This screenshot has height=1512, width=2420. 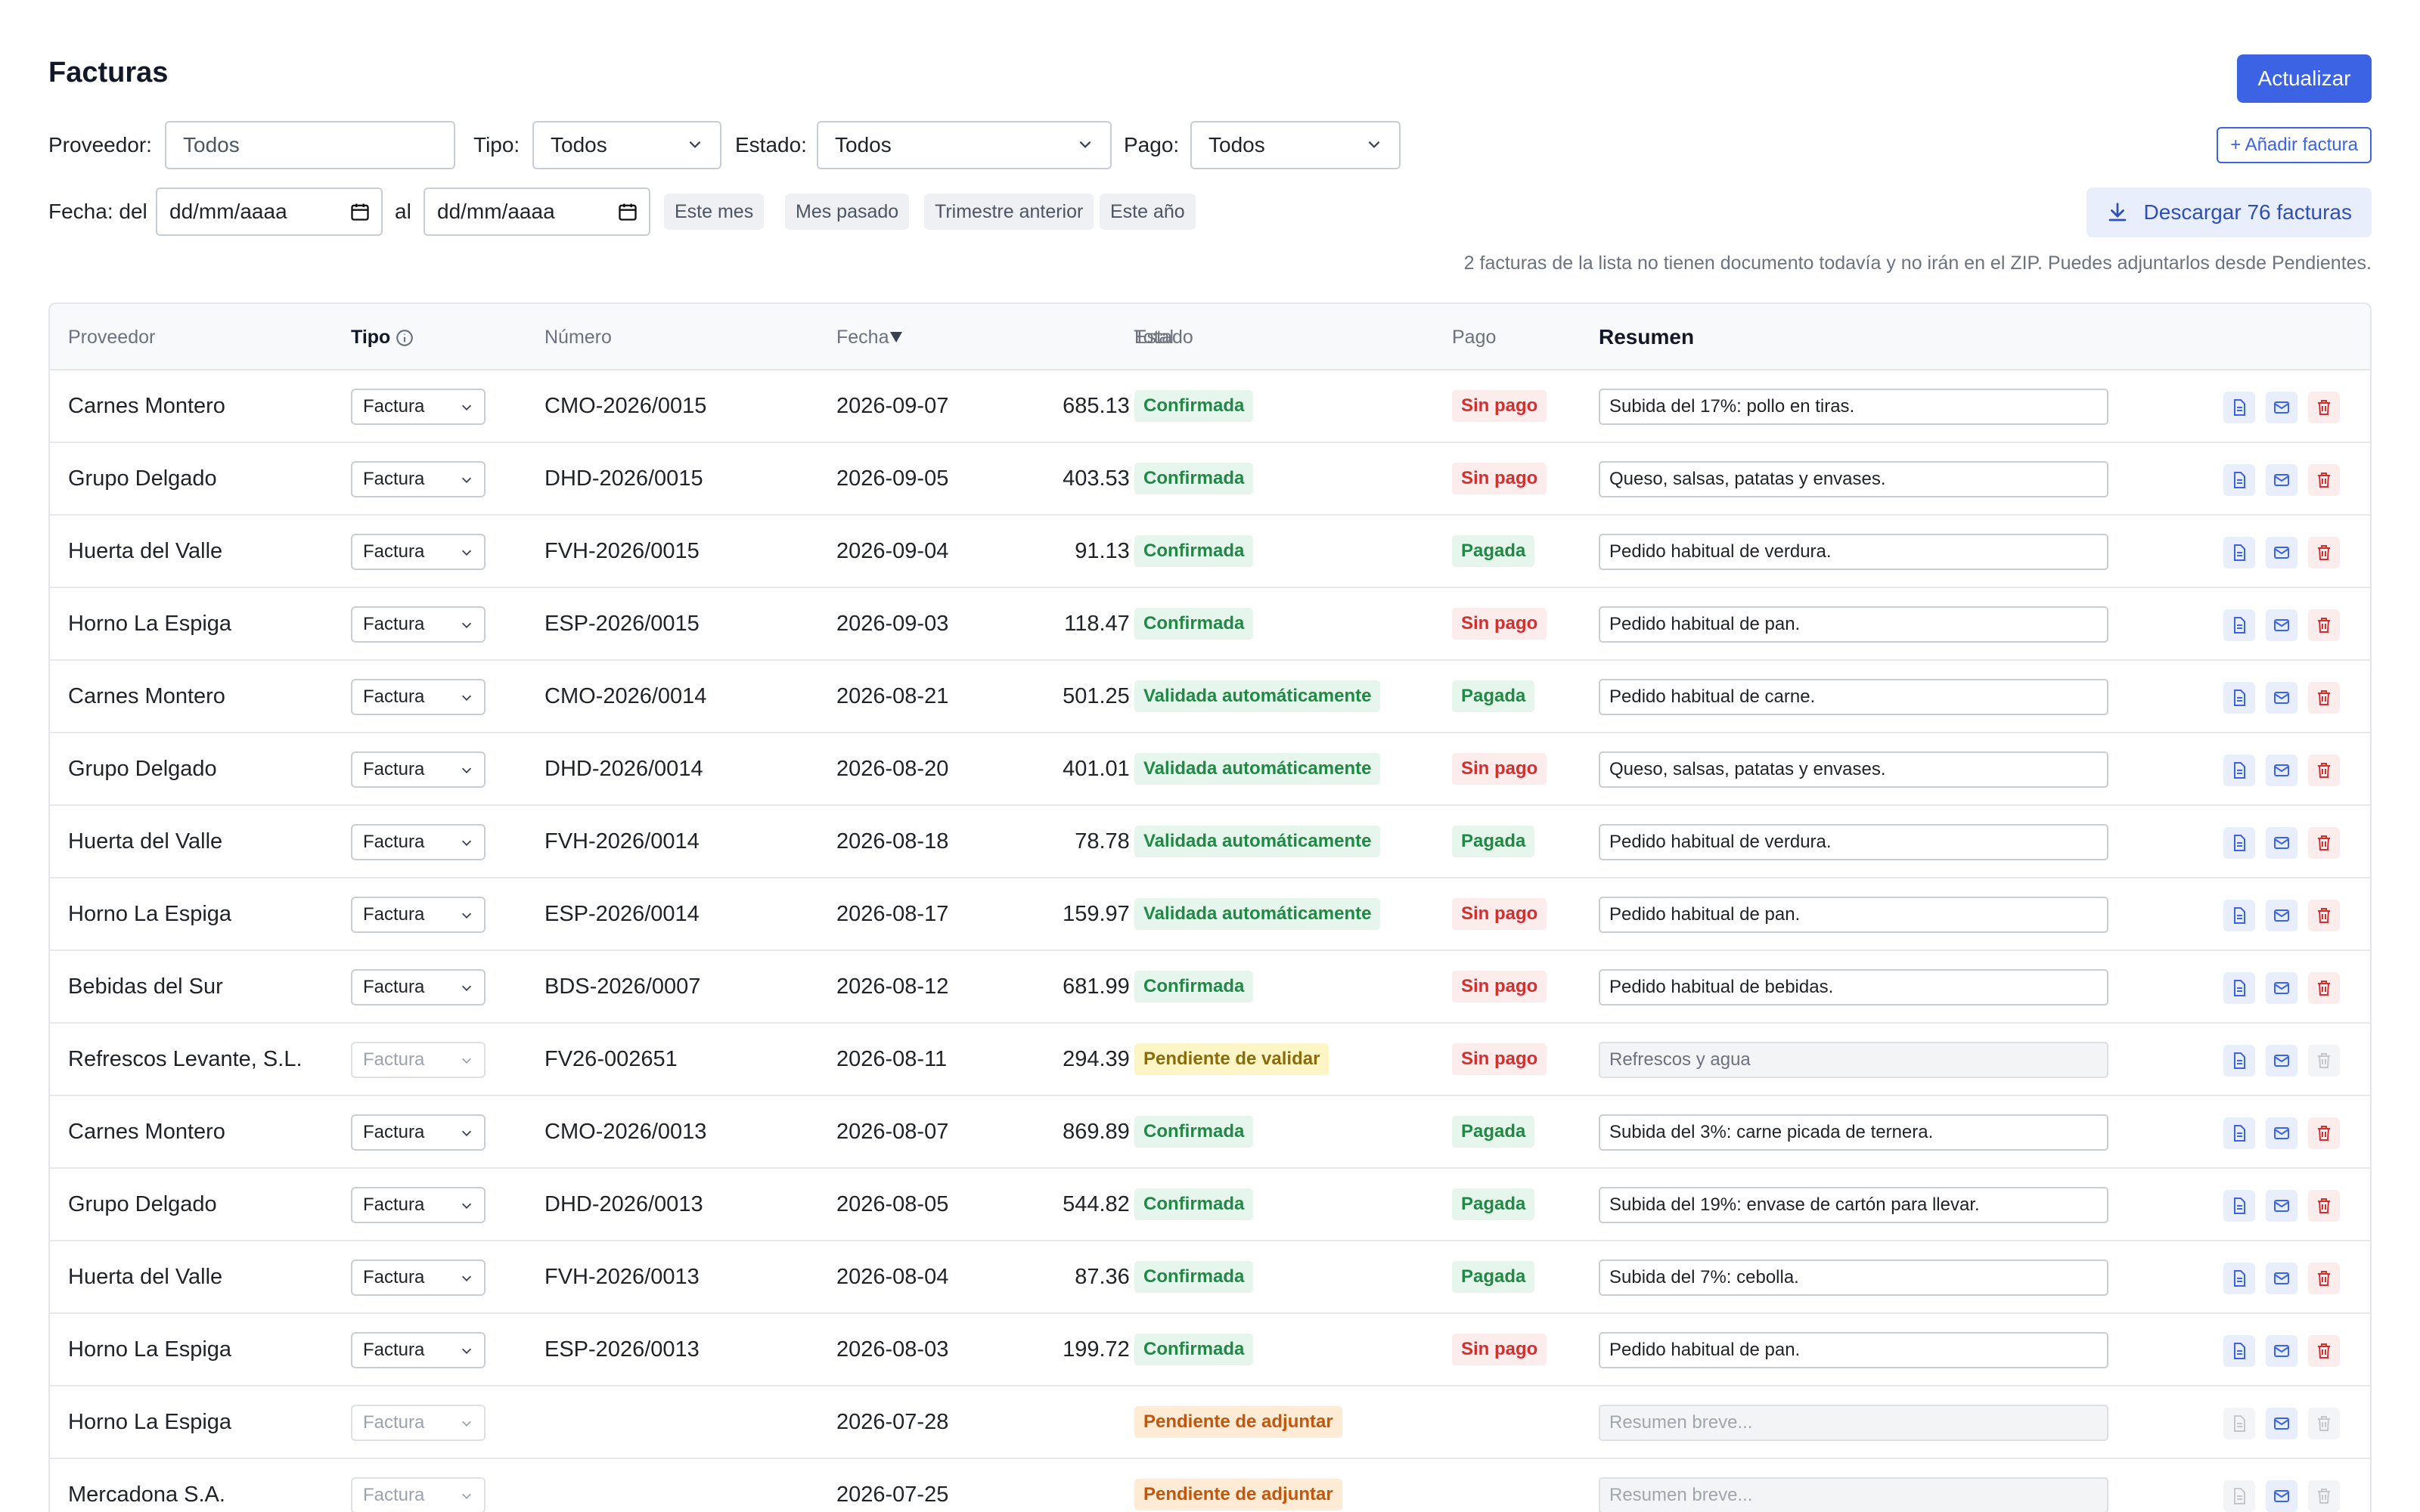 What do you see at coordinates (626, 145) in the screenshot?
I see `tipo-select: Todos` at bounding box center [626, 145].